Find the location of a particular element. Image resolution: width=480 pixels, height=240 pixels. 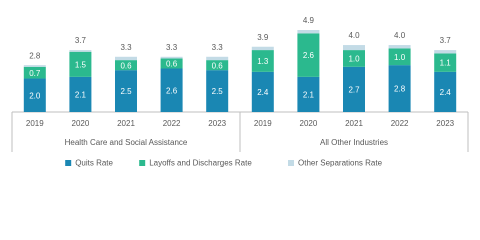

value-label: 1.5 is located at coordinates (81, 64).